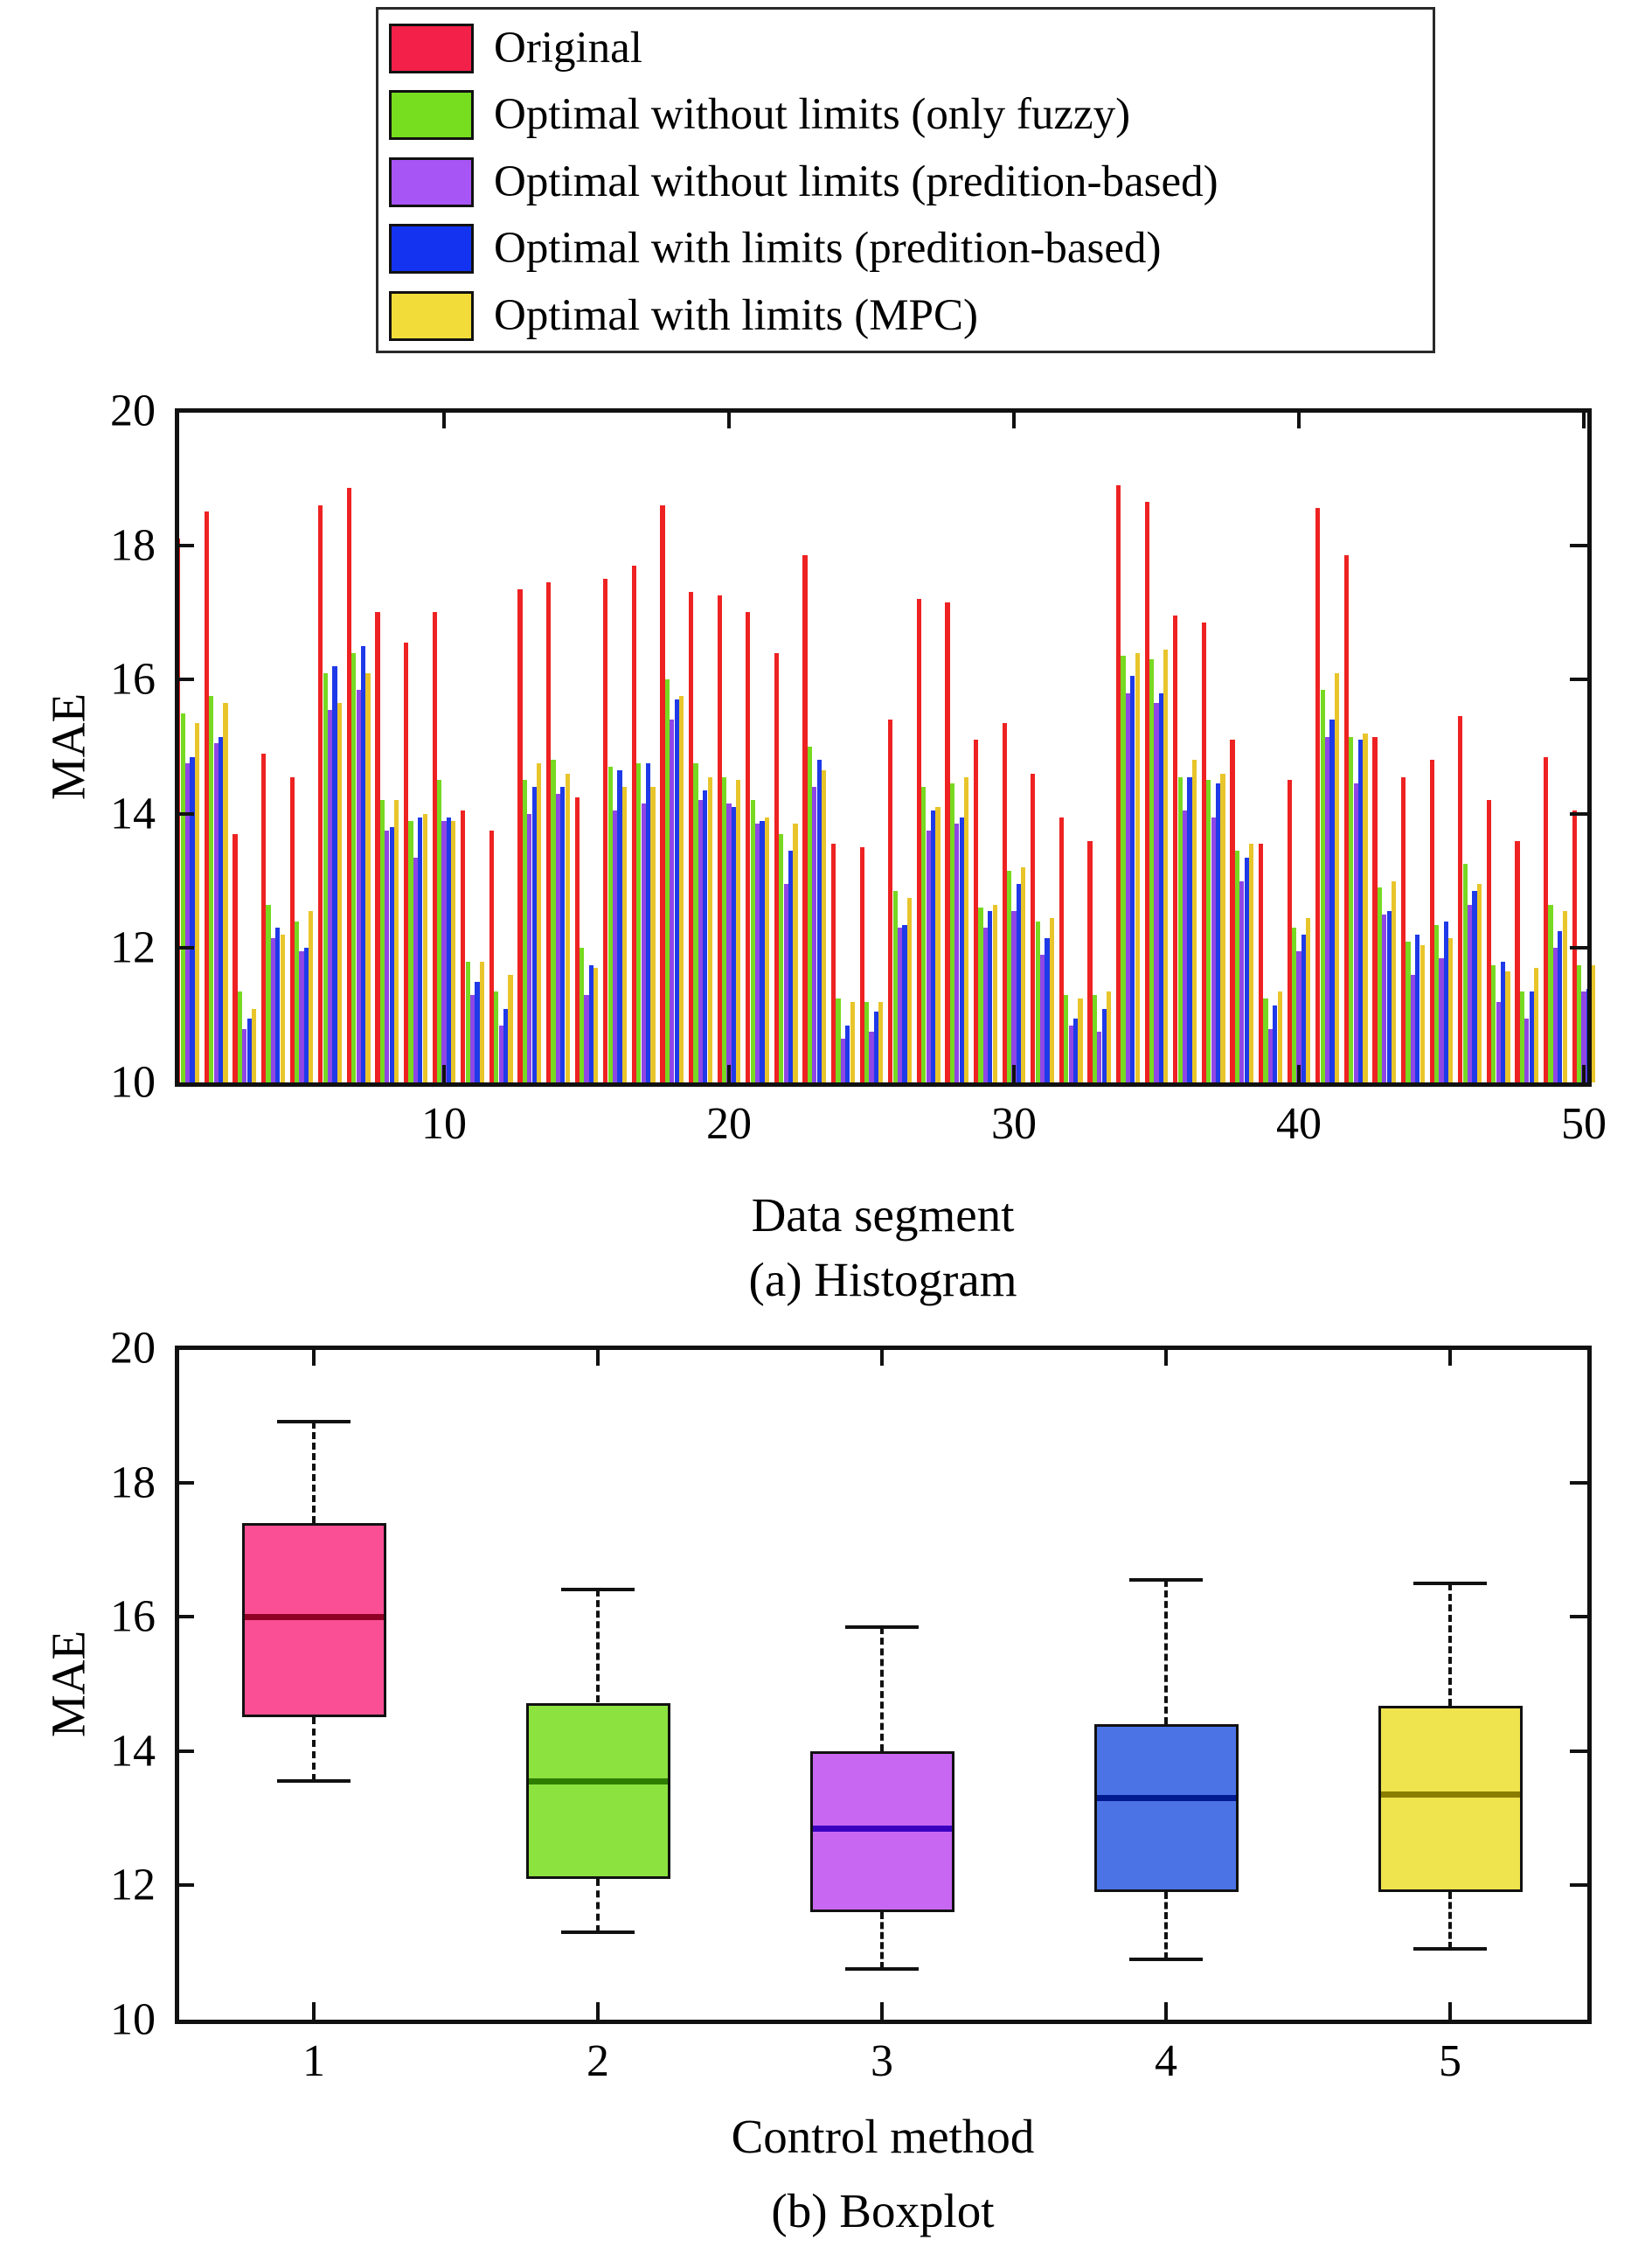  Describe the element at coordinates (133, 1752) in the screenshot. I see `y-tick-label: 14` at that location.